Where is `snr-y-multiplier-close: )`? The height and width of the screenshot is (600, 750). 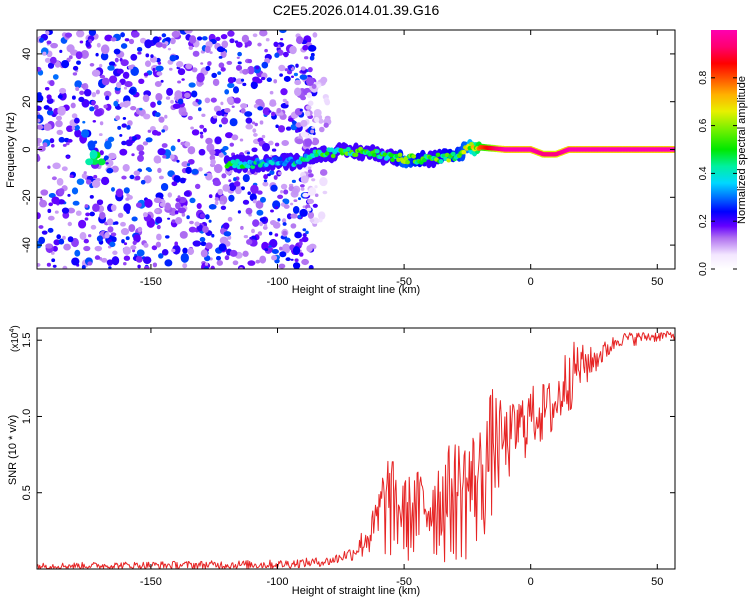
snr-y-multiplier-close: ) is located at coordinates (15, 326).